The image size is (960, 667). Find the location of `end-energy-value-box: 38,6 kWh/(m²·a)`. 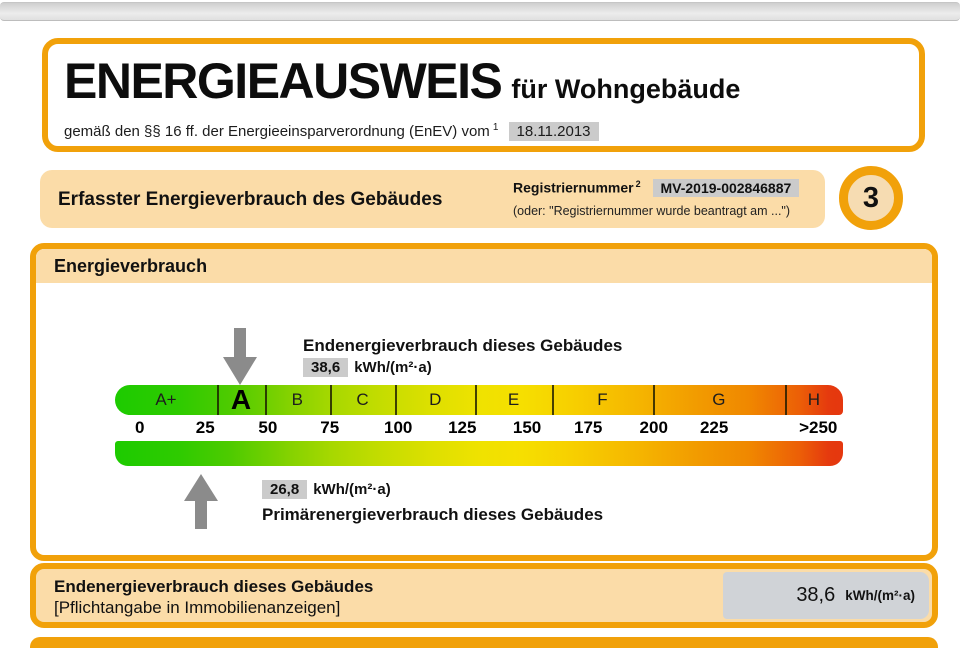

end-energy-value-box: 38,6 kWh/(m²·a) is located at coordinates (826, 595).